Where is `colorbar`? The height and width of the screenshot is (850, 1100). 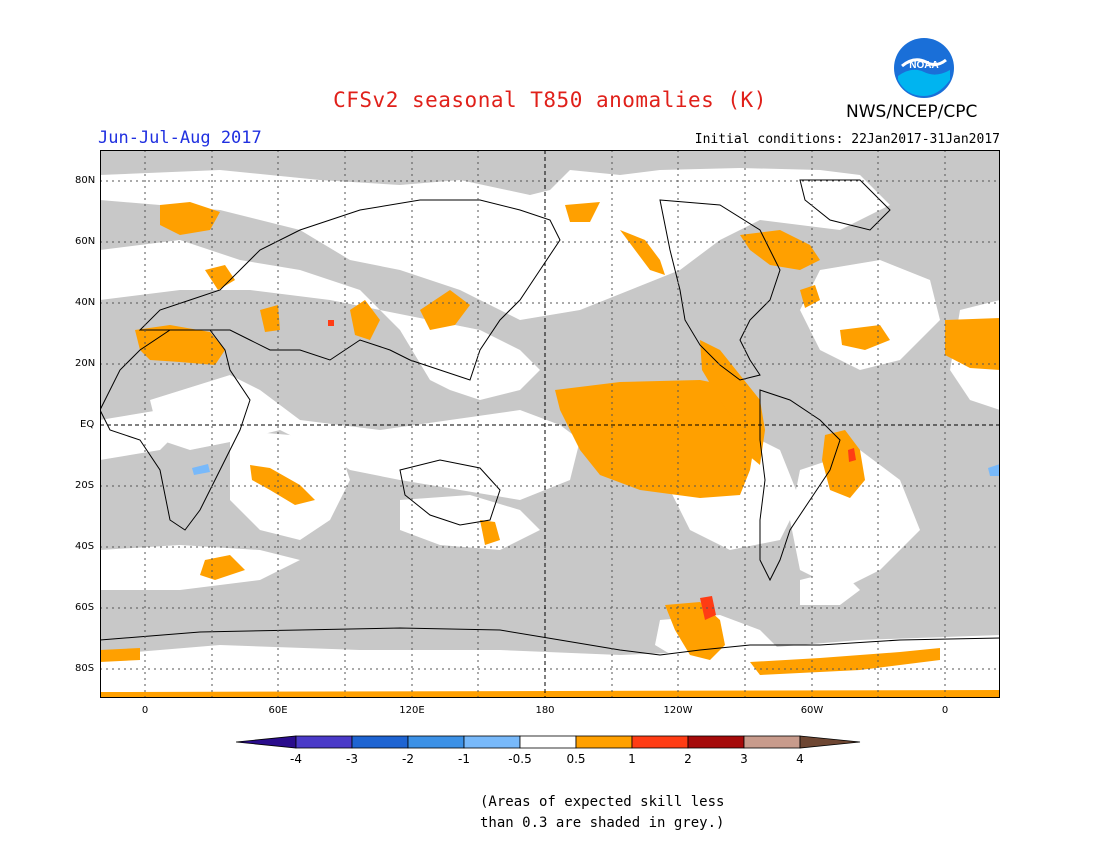
colorbar is located at coordinates (548, 742).